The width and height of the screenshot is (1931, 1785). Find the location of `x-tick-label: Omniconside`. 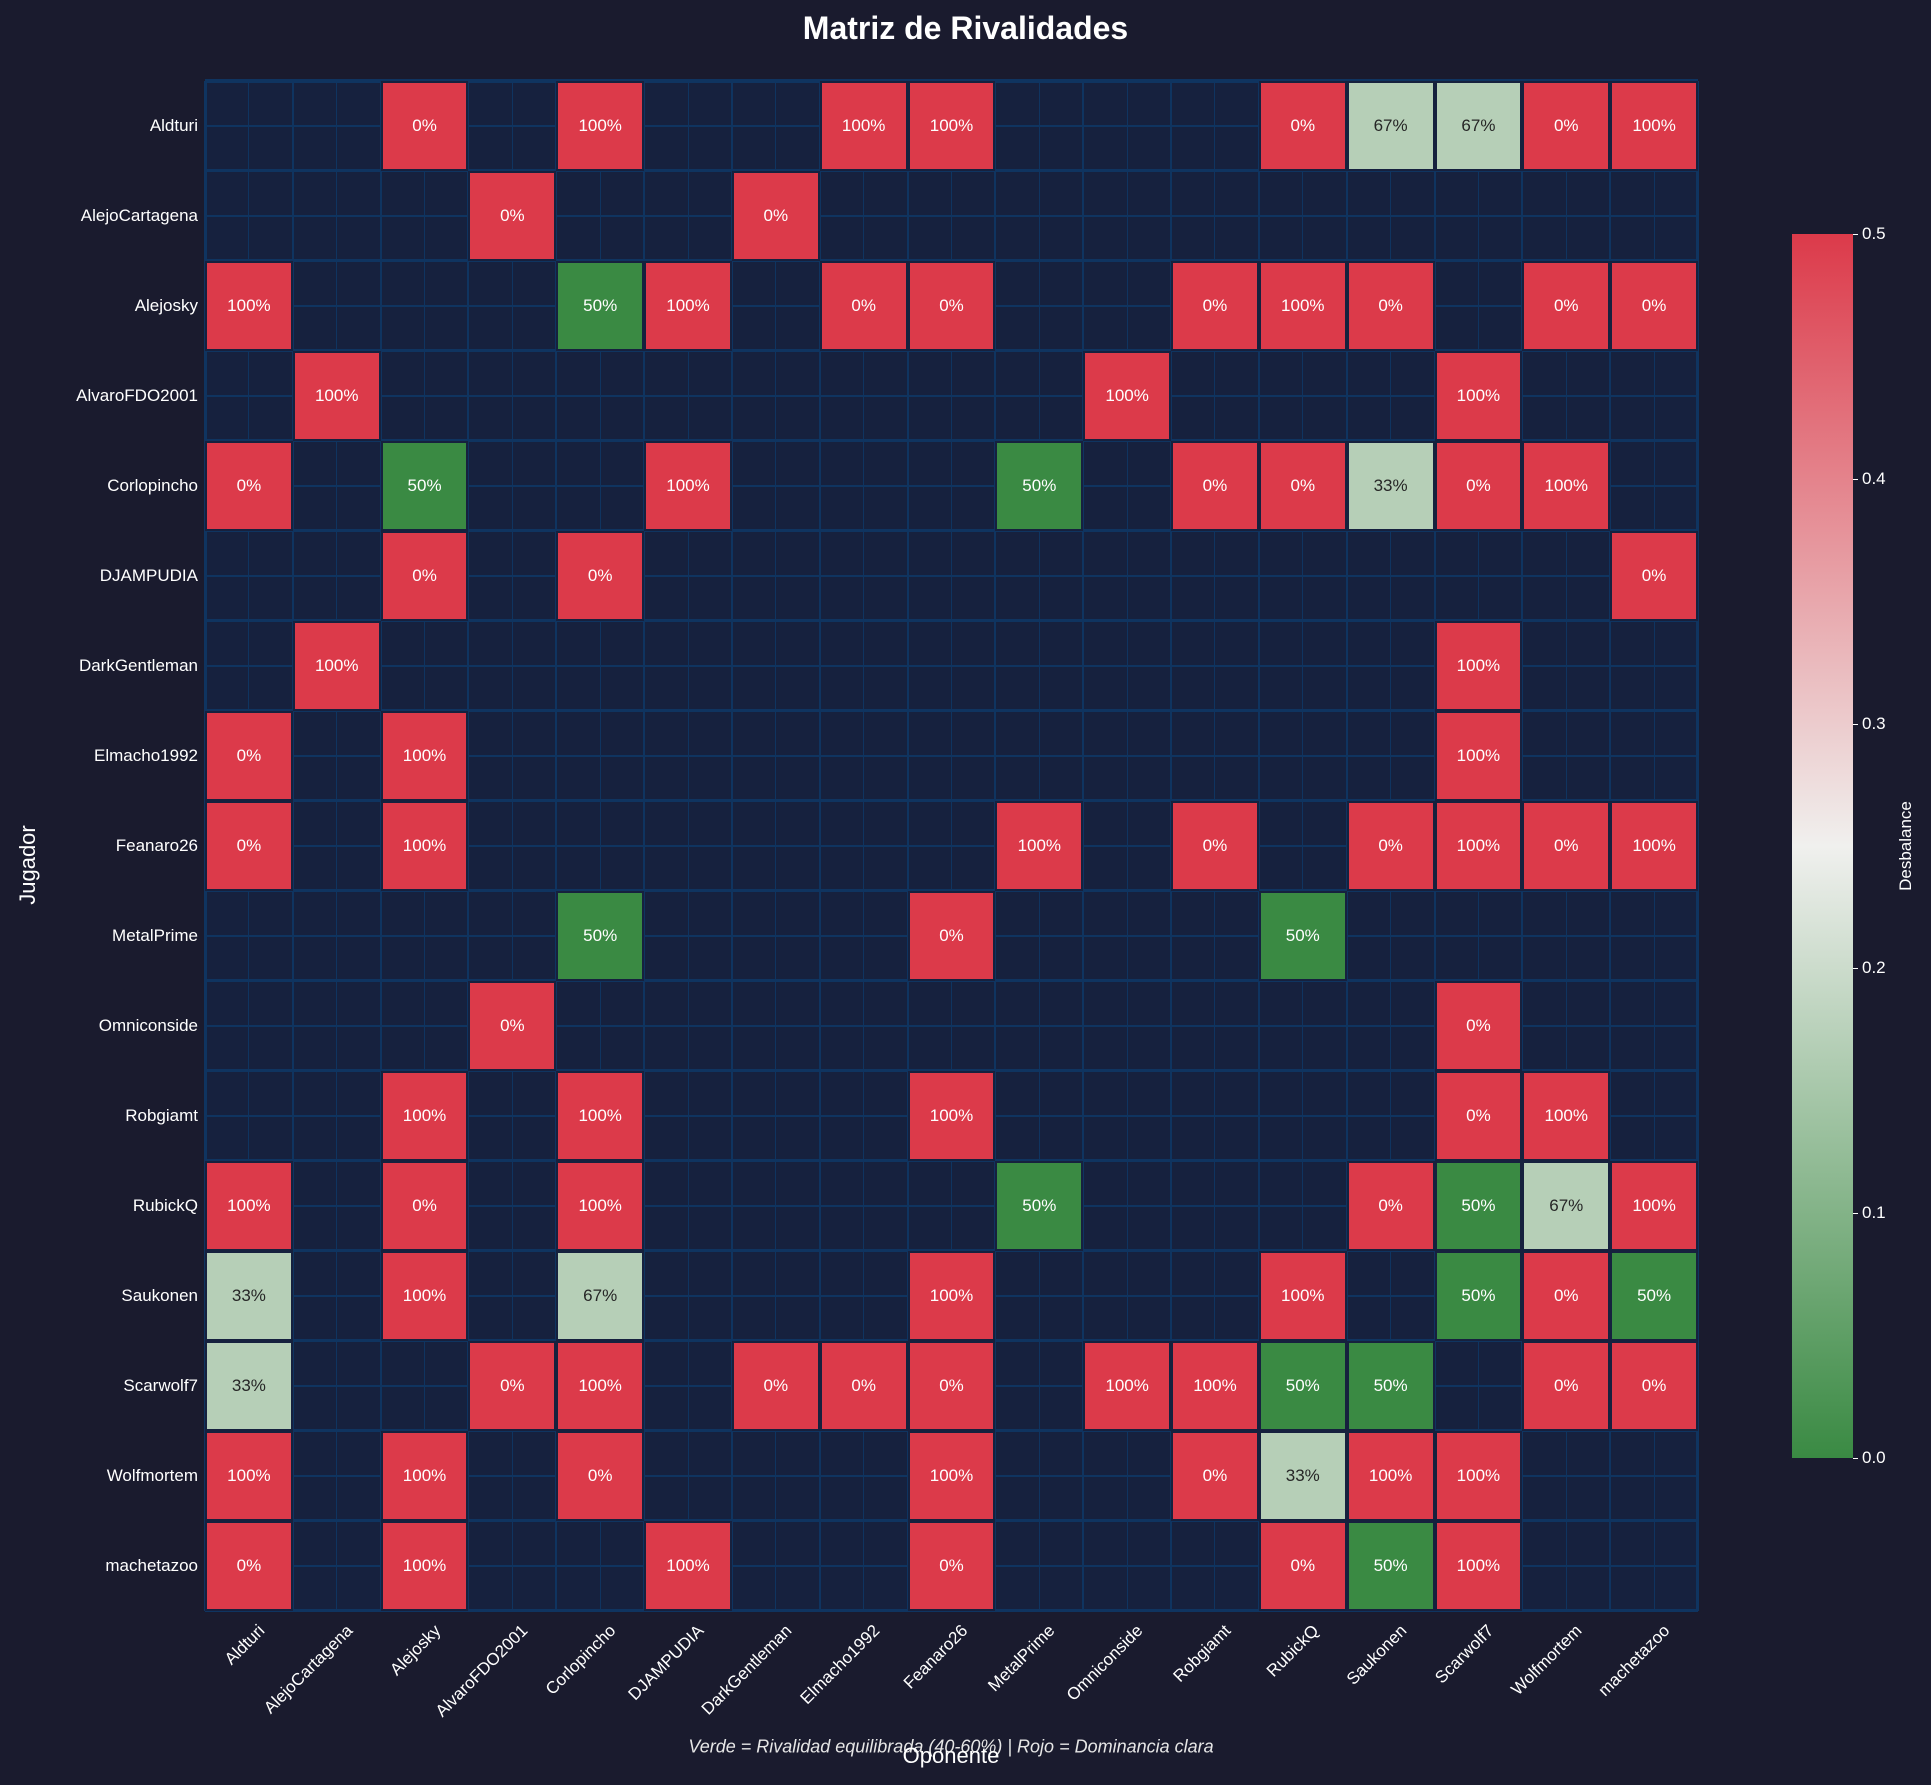

x-tick-label: Omniconside is located at coordinates (1104, 1663).